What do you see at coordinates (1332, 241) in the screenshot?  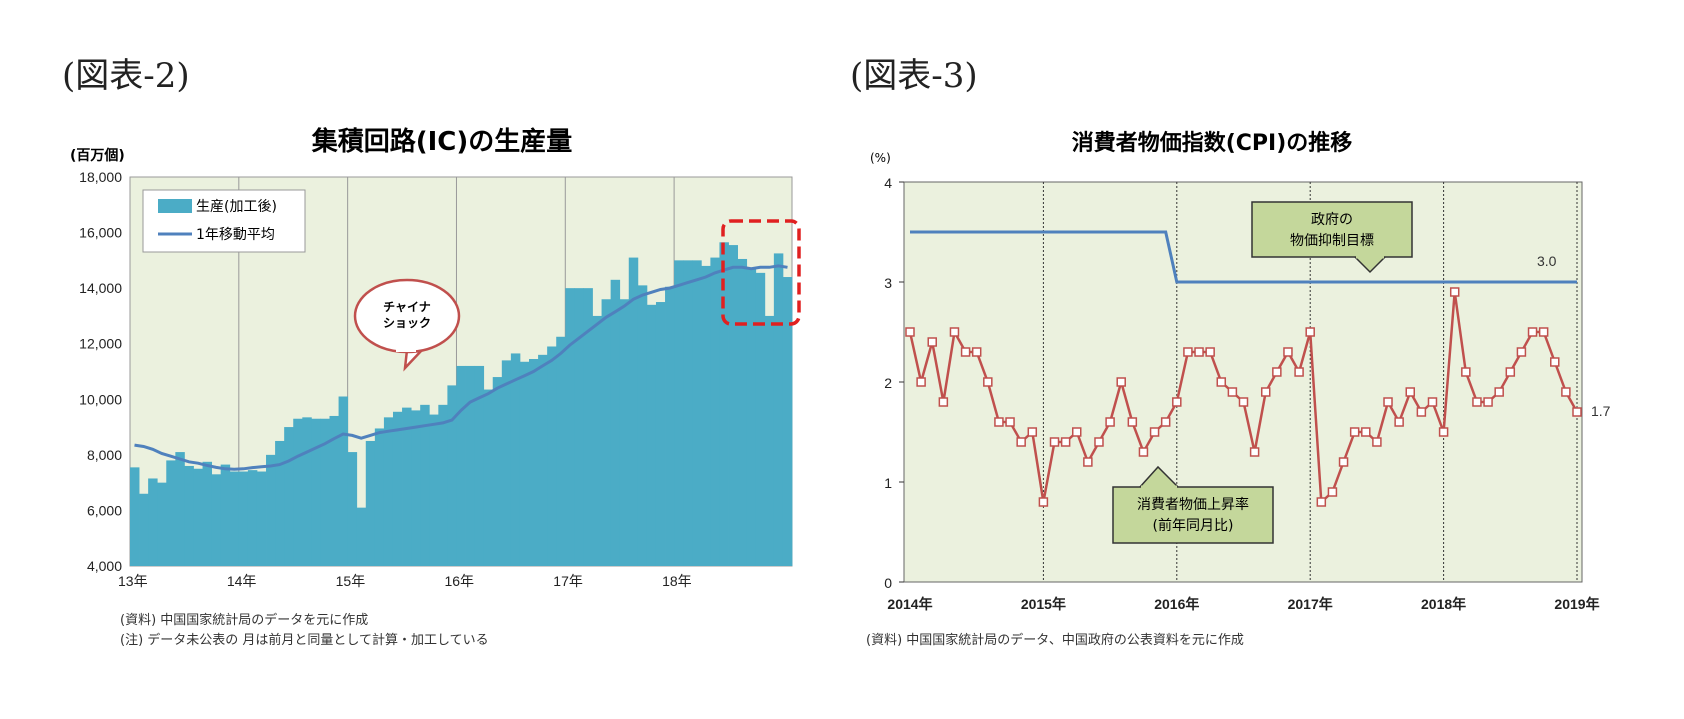 I see `target-callout-line2: 物価抑制目標` at bounding box center [1332, 241].